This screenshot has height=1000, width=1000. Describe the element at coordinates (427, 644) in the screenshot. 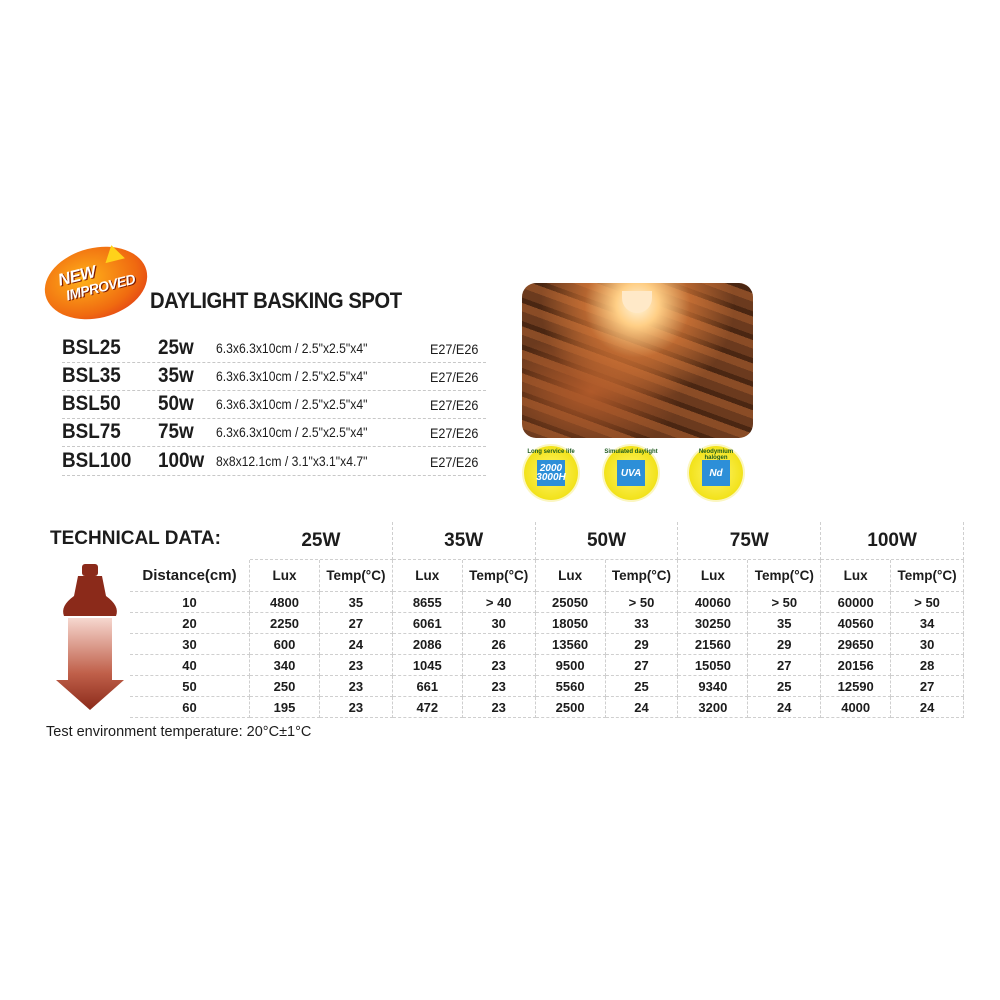

I see `lux-value: 2086` at that location.